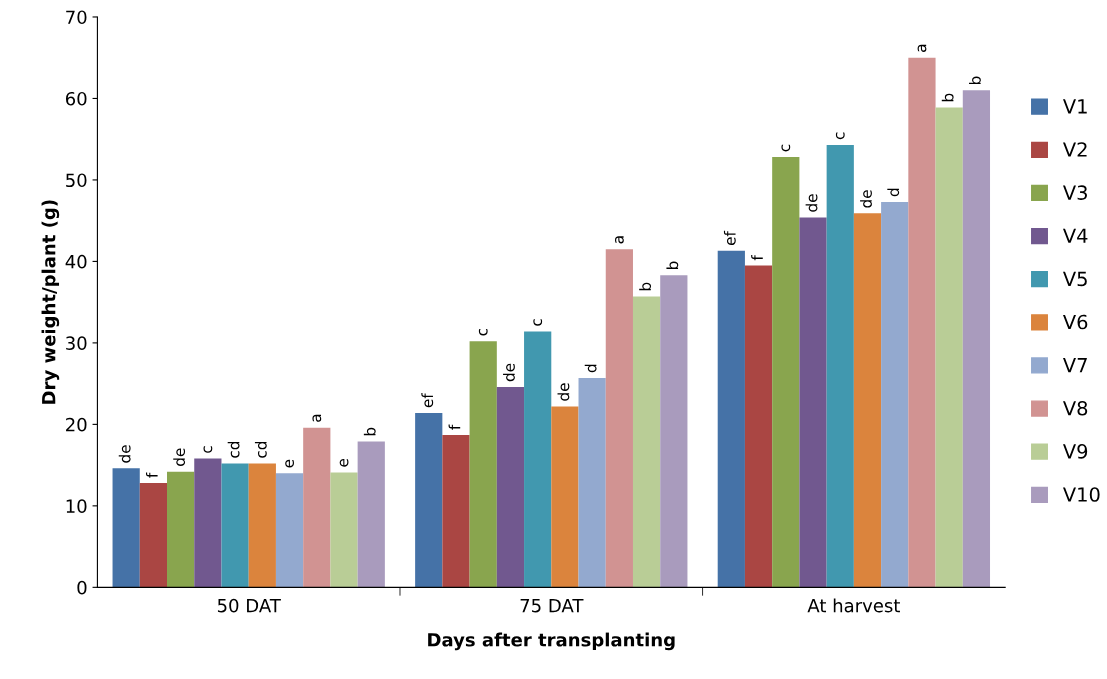 The image size is (1107, 679). I want to click on legend-label: V3, so click(1075, 192).